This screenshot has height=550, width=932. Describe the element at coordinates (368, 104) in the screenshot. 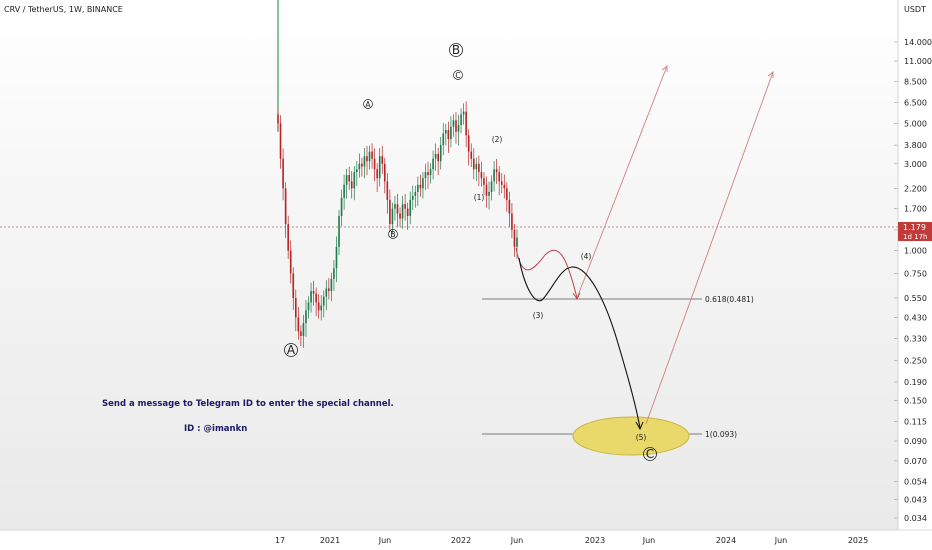

I see `minor-a-label: A` at that location.